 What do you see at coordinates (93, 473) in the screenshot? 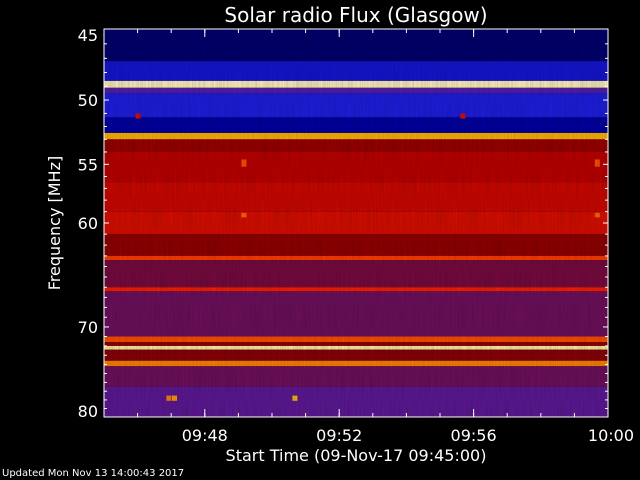
I see `updated-timestamp: Updated Mon Nov 13 14:00:43 2017` at bounding box center [93, 473].